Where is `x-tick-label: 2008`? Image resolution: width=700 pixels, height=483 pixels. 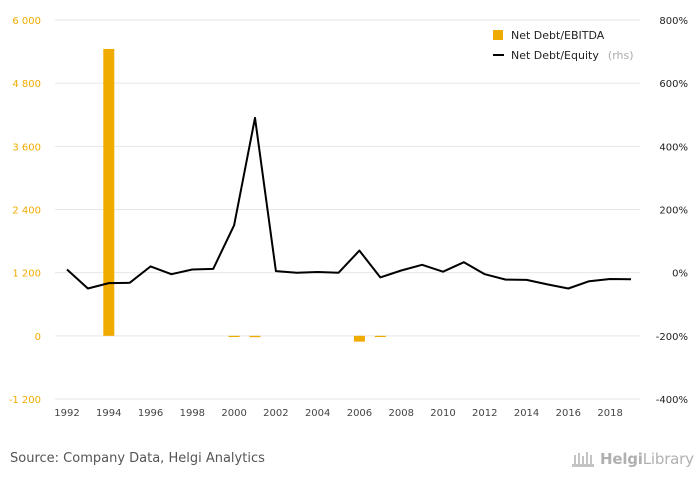 x-tick-label: 2008 is located at coordinates (400, 413).